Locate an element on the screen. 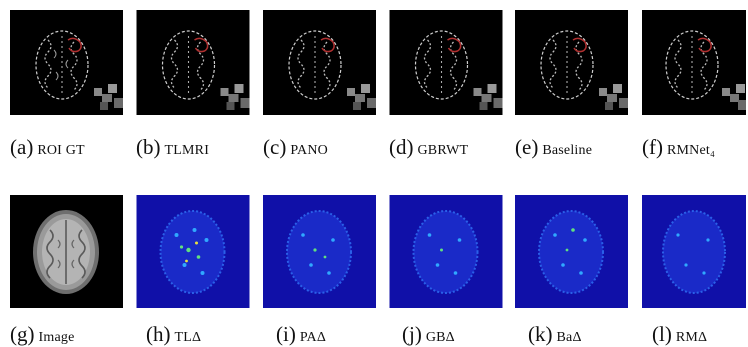 This screenshot has width=748, height=347. caption-name: Image is located at coordinates (56, 337).